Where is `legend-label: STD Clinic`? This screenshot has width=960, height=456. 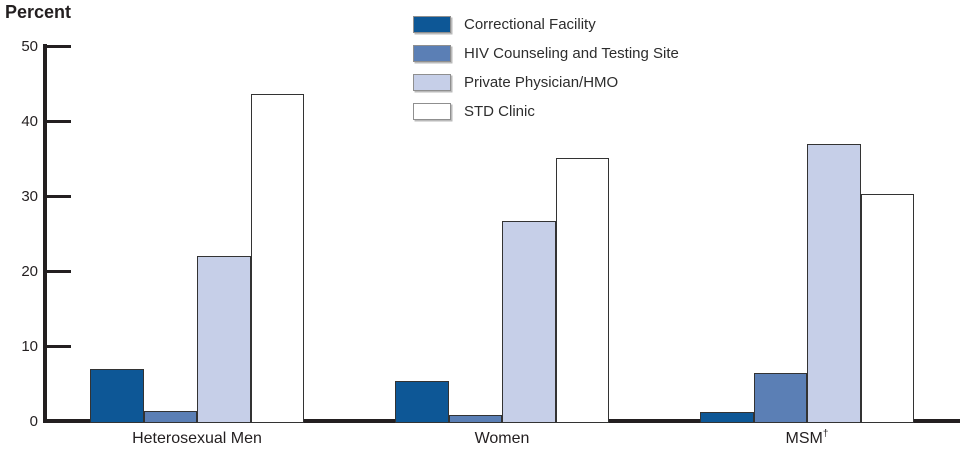
legend-label: STD Clinic is located at coordinates (499, 111).